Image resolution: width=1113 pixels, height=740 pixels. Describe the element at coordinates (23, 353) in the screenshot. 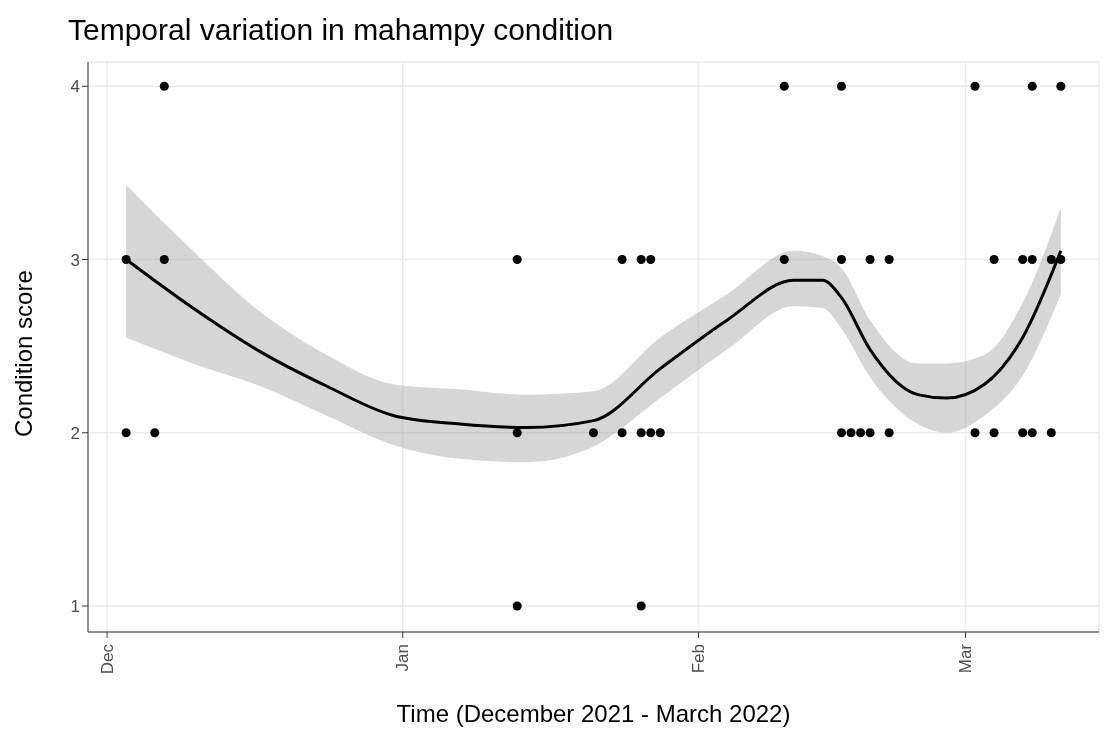

I see `y-axis-title: Condition score` at that location.